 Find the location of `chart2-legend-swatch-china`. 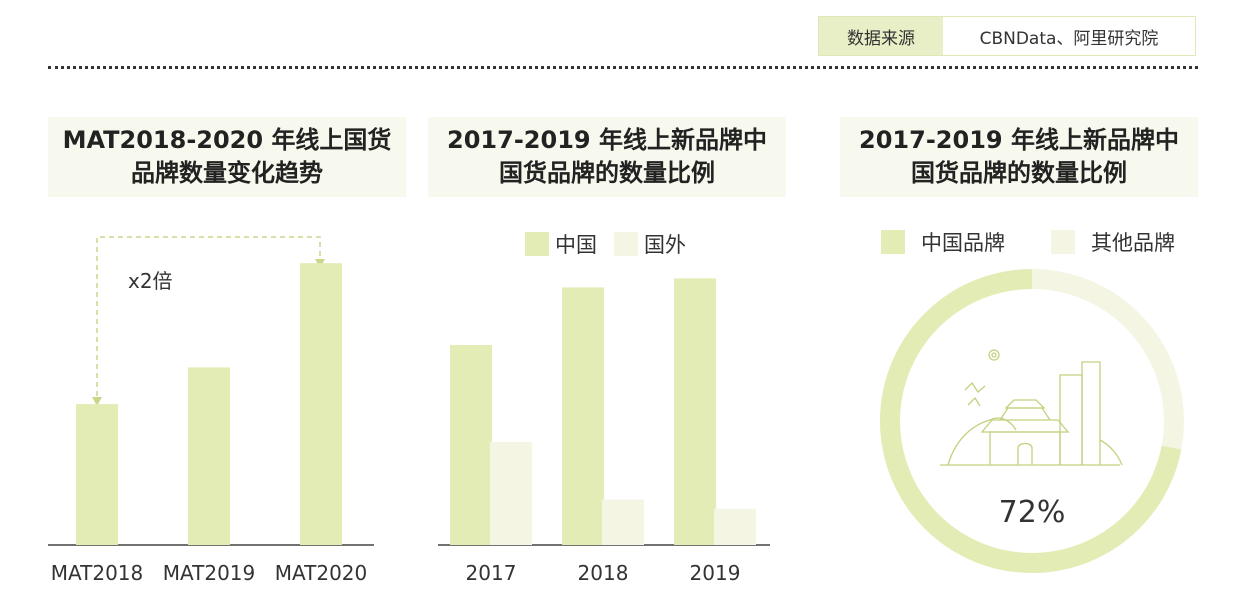

chart2-legend-swatch-china is located at coordinates (537, 244).